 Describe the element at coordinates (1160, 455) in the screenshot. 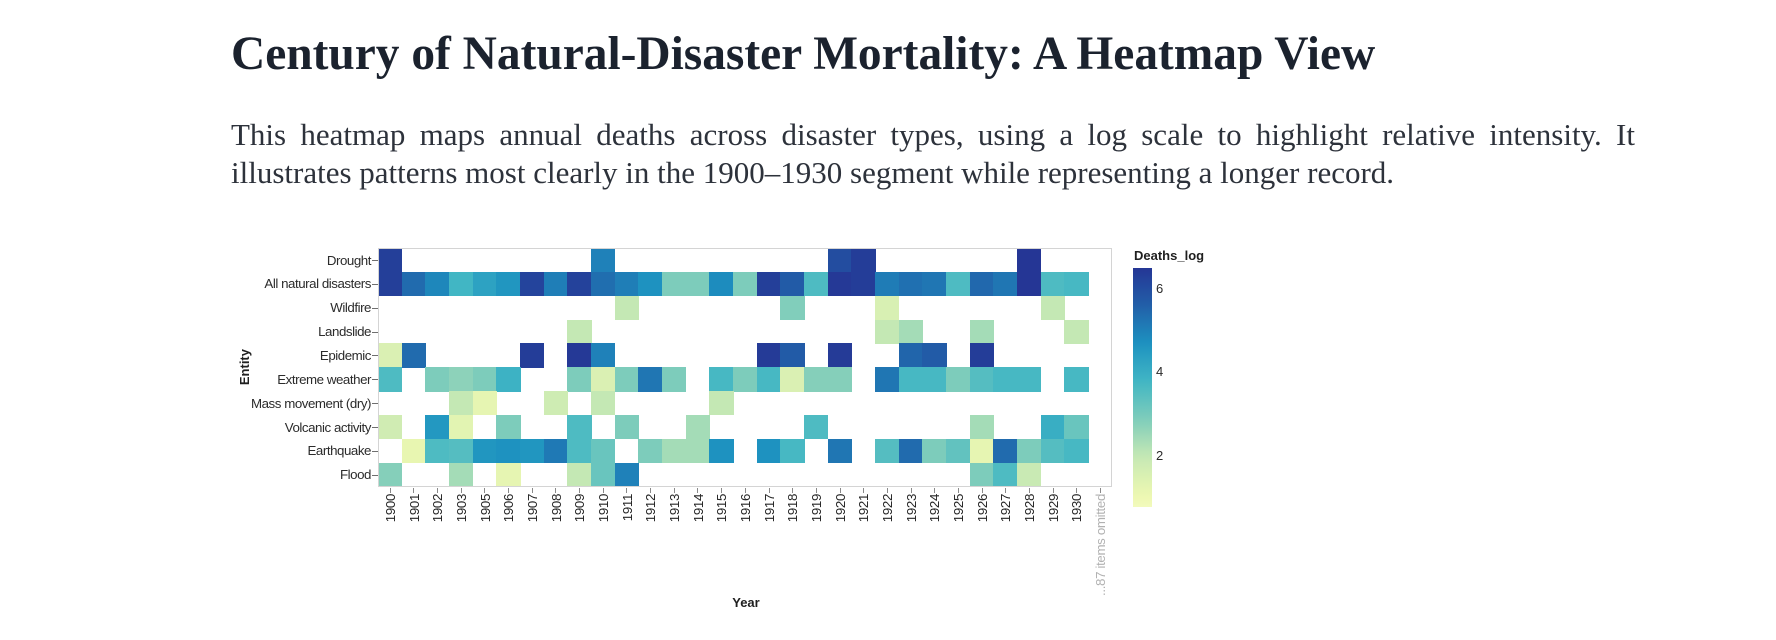

I see `legend-tick-label: 2` at that location.